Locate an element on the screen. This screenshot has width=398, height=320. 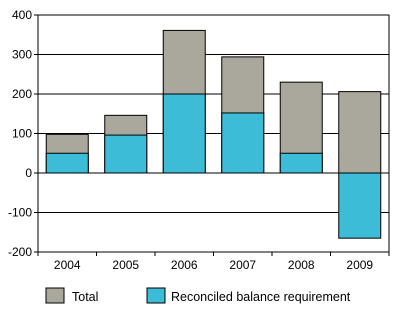
bar-reconciled-2007 is located at coordinates (243, 143).